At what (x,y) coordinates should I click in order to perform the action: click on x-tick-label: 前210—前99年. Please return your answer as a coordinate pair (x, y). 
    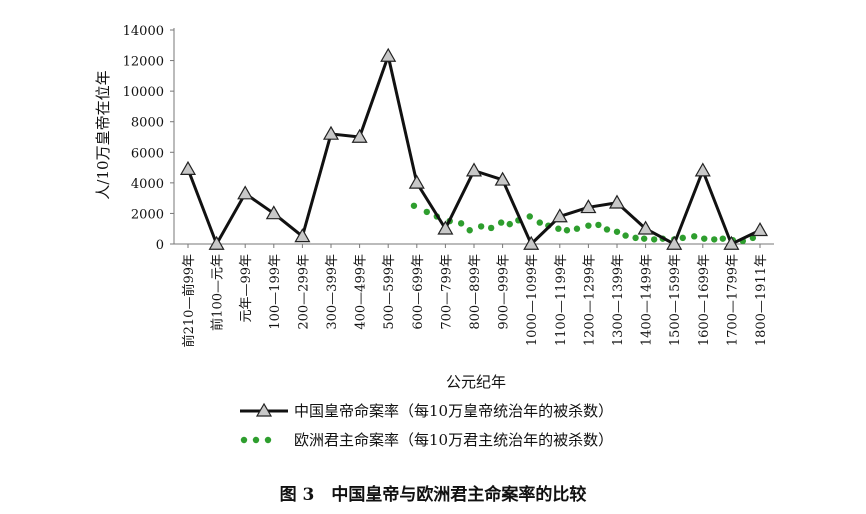
    Looking at the image, I should click on (189, 300).